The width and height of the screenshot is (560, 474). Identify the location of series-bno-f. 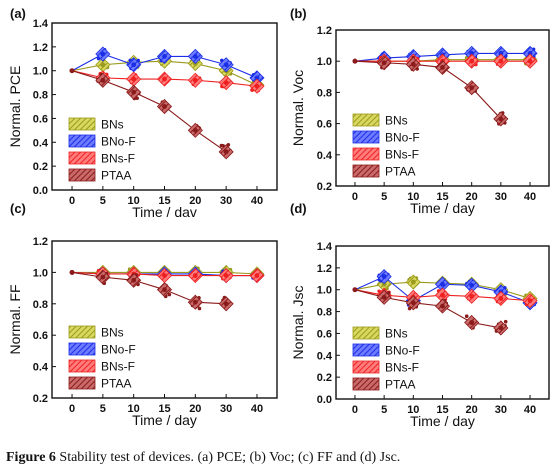
(167, 66).